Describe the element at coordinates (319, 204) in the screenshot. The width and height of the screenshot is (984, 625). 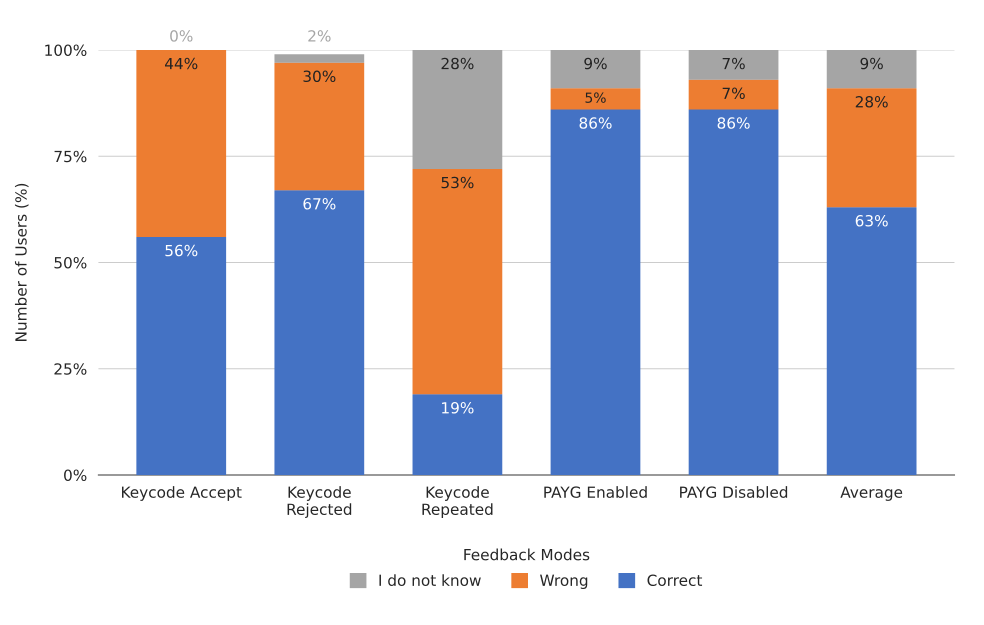
I see `data-label: 67%` at that location.